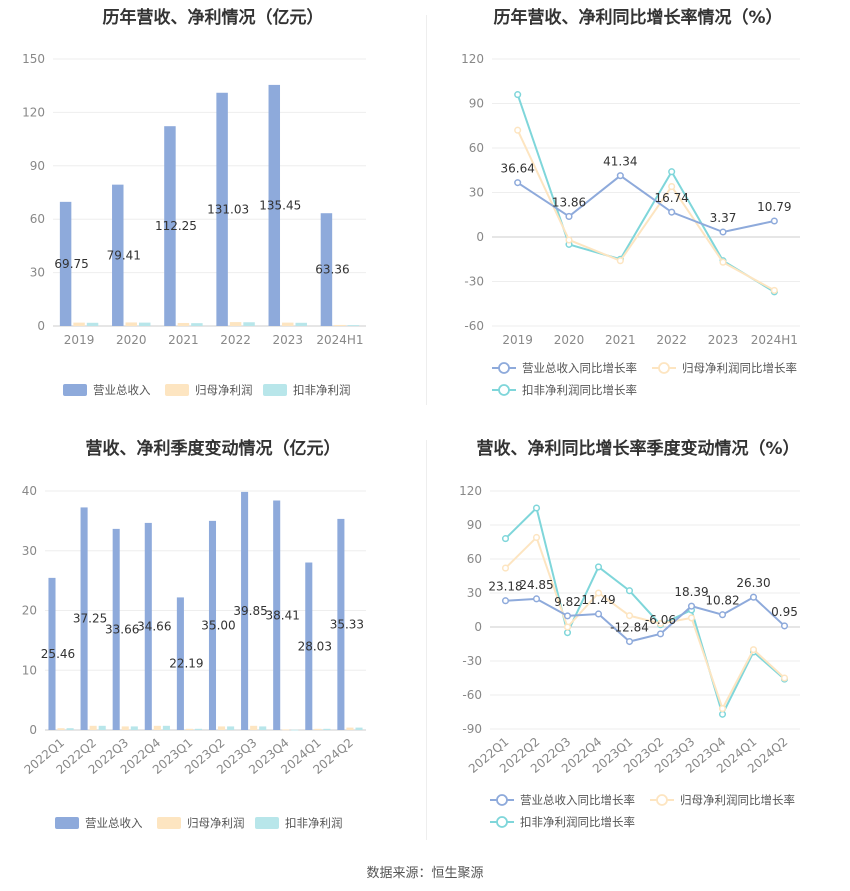 The height and width of the screenshot is (891, 850). I want to click on annual-line-xtick-label: 2019, so click(517, 340).